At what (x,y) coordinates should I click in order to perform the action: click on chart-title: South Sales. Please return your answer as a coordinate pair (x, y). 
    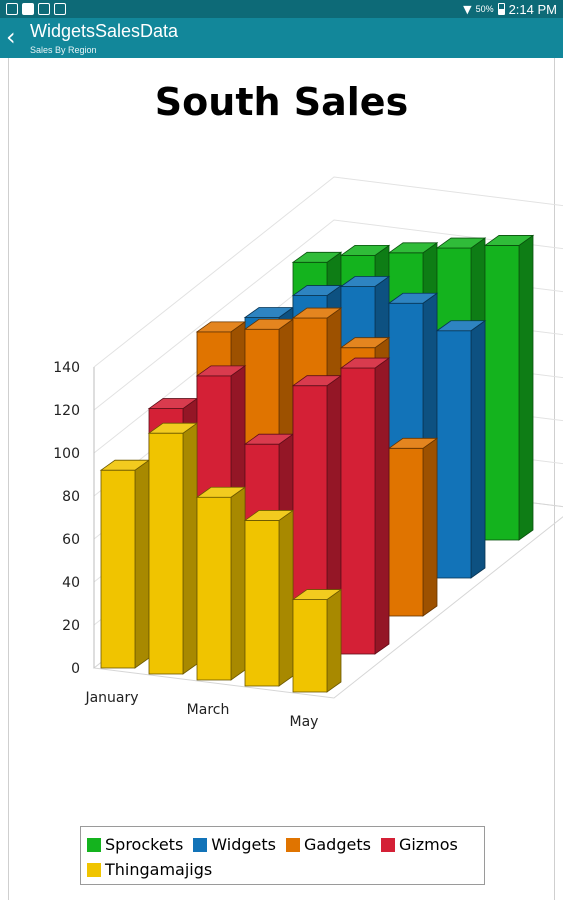
    Looking at the image, I should click on (281, 102).